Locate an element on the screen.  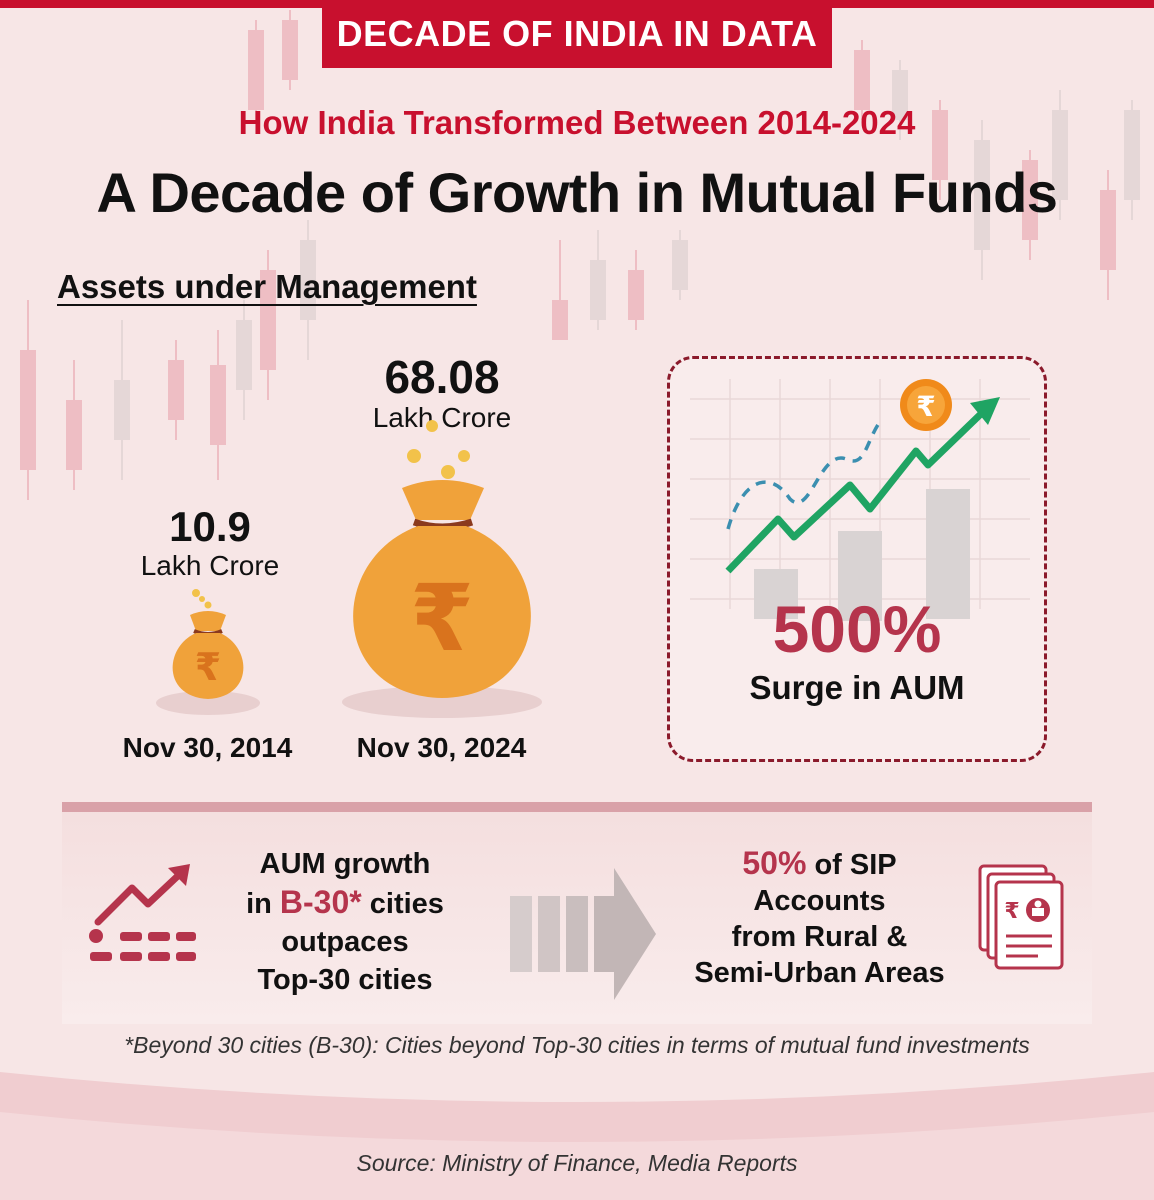
sip-line-4: Semi-Urban Areas is located at coordinates (819, 973).